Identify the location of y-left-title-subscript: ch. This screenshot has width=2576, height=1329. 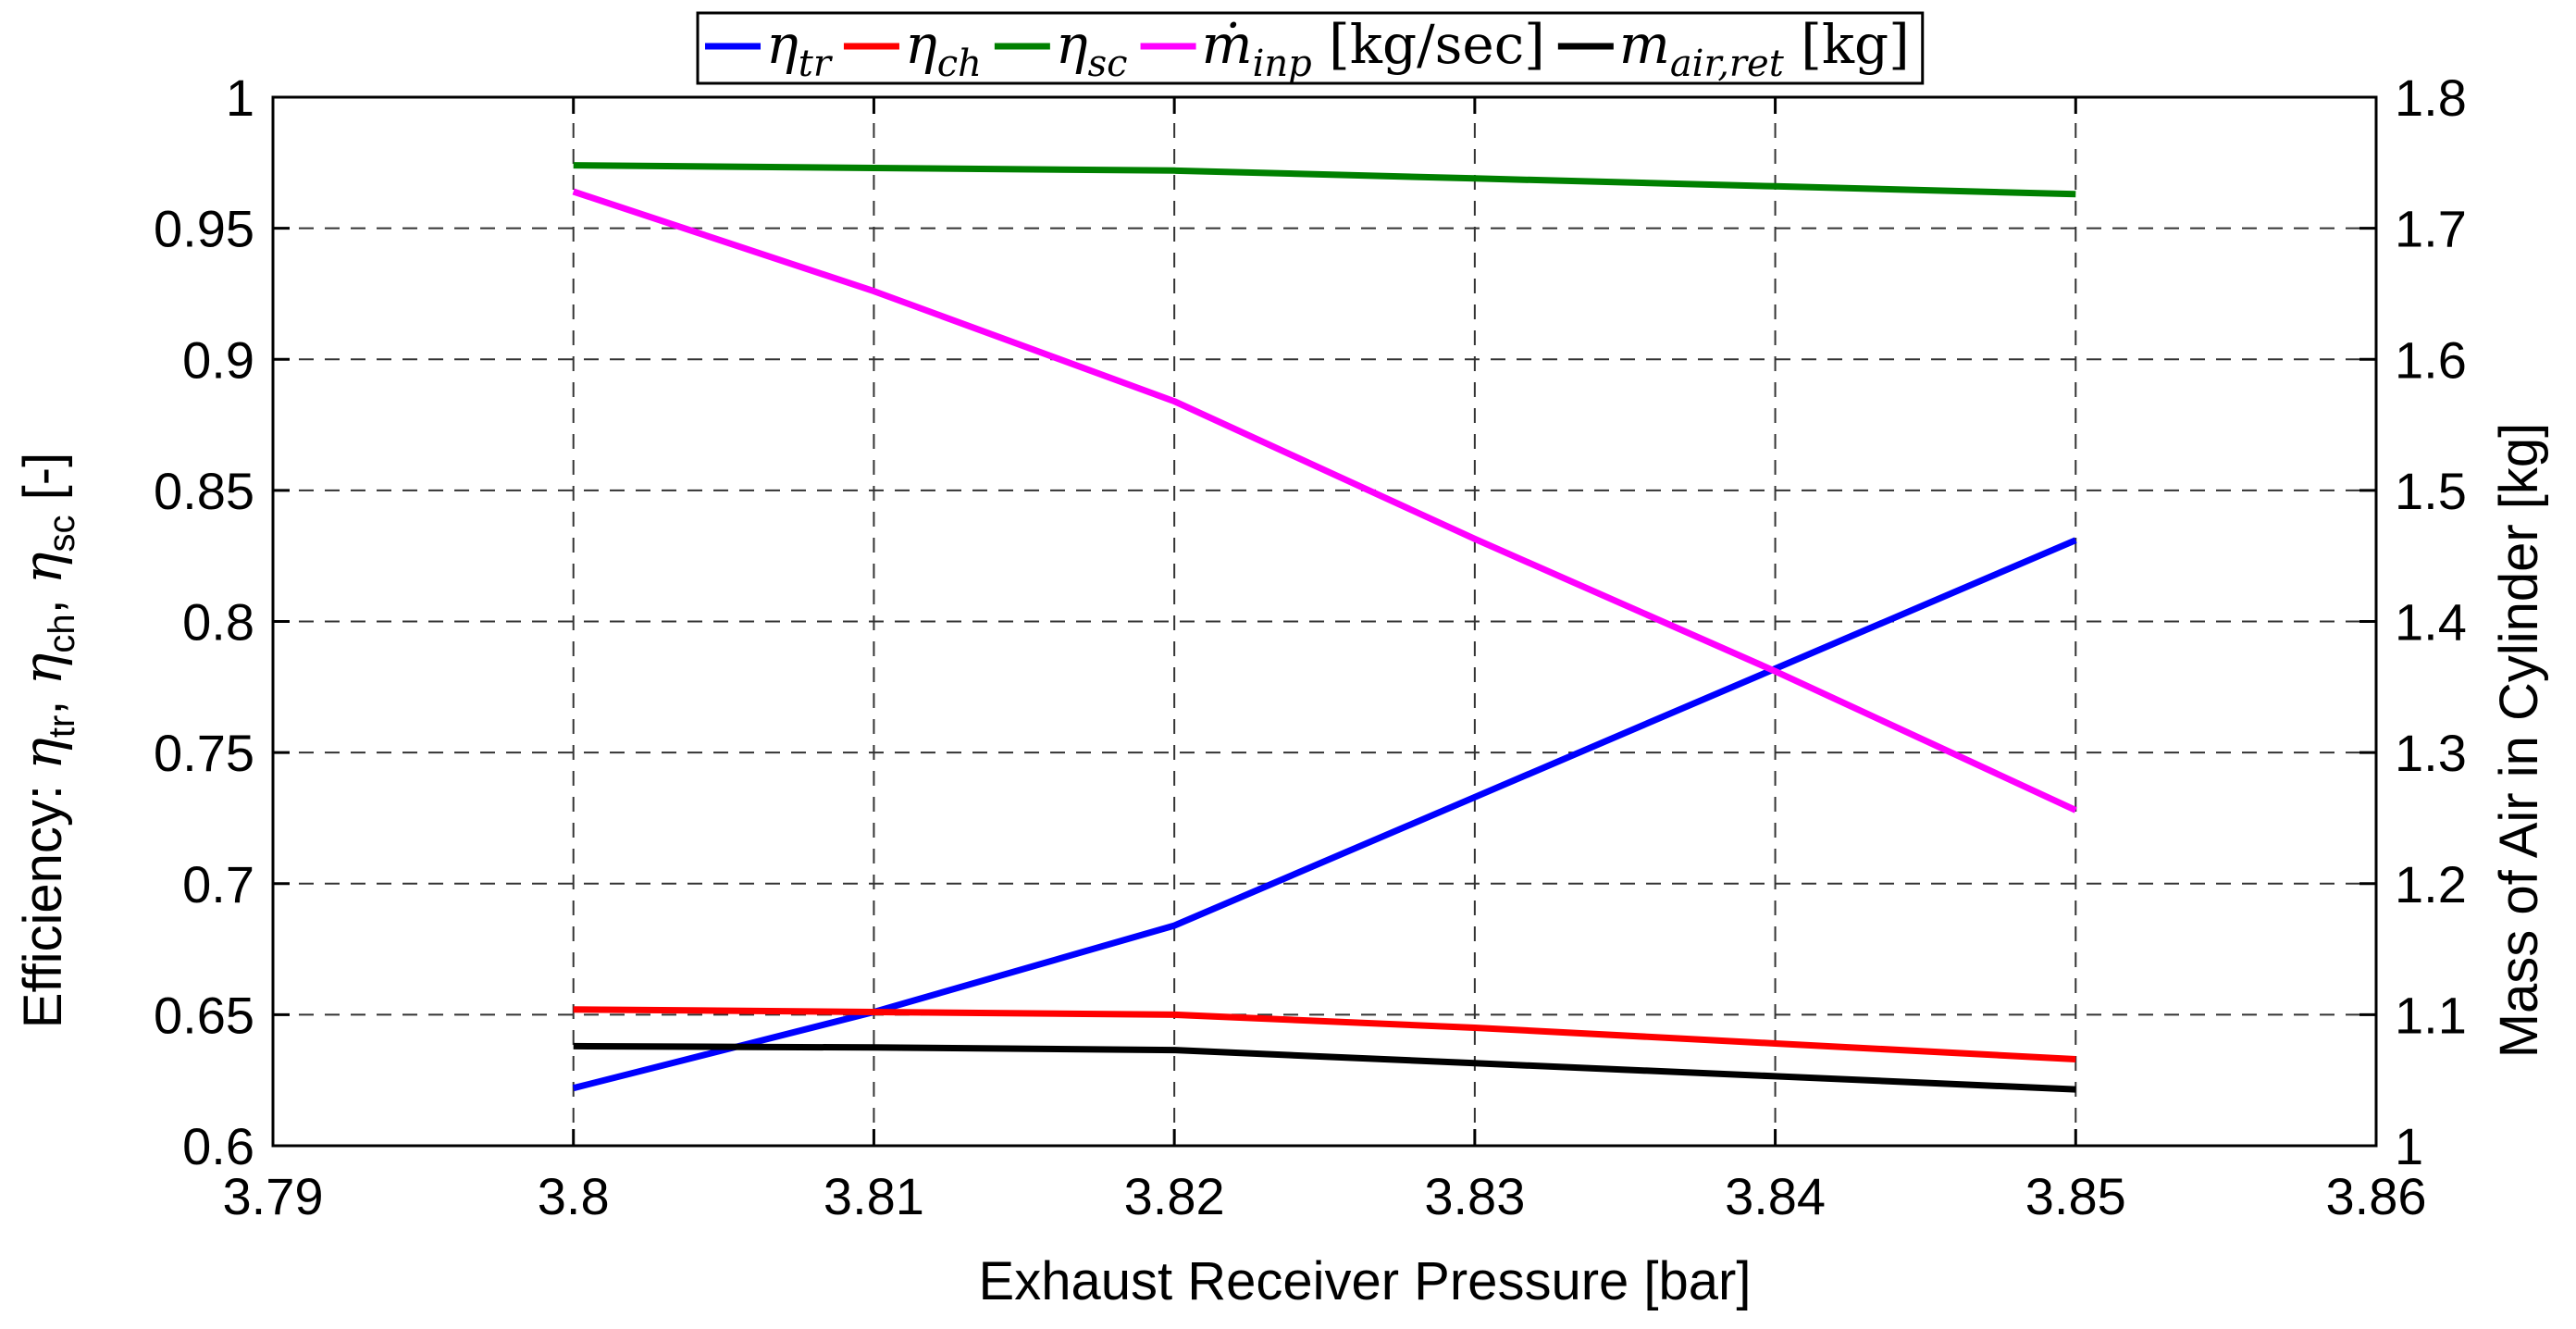
(62, 633).